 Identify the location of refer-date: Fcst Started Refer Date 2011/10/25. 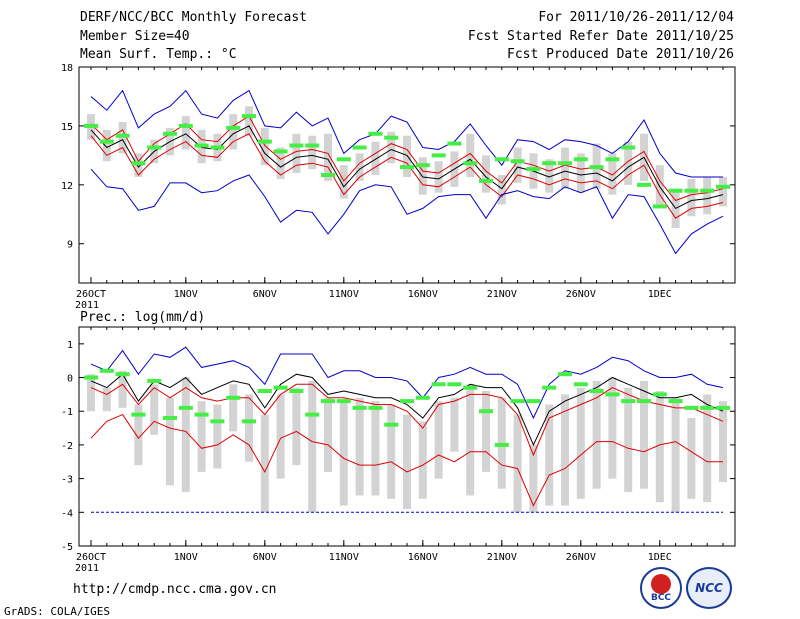
(600, 36).